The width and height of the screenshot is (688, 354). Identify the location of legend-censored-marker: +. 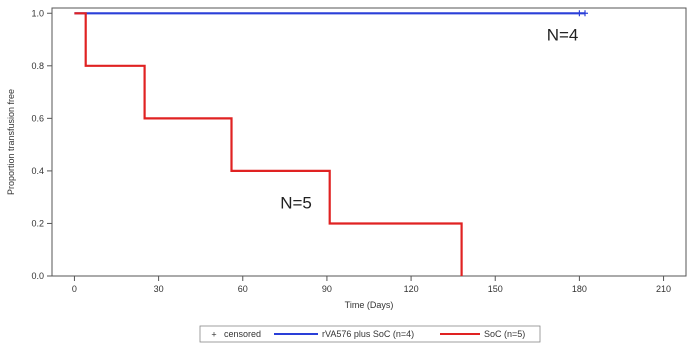
(213, 335).